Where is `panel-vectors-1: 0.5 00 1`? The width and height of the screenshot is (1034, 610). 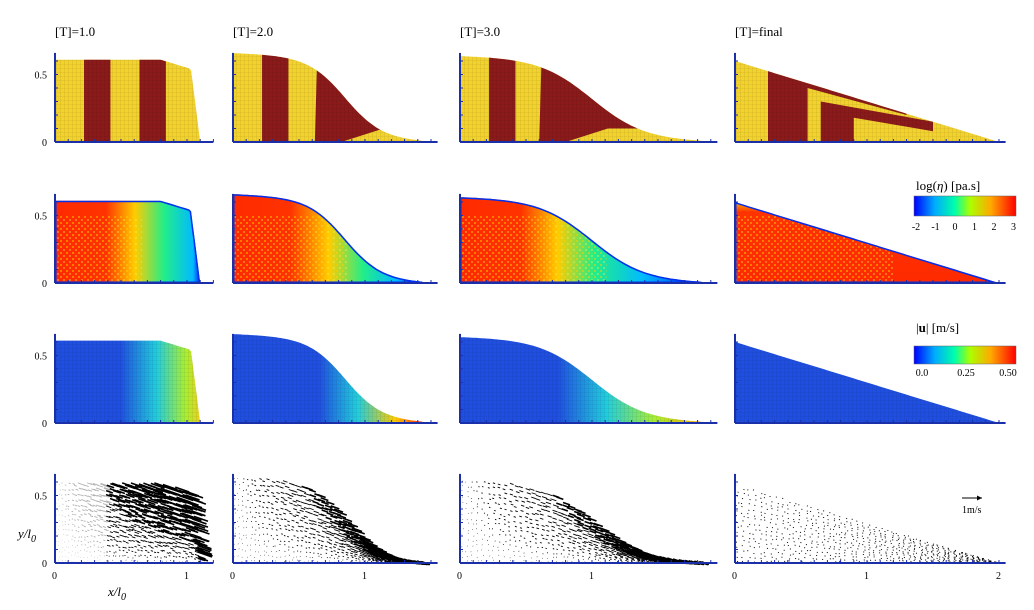 panel-vectors-1: 0.5 00 1 is located at coordinates (124, 527).